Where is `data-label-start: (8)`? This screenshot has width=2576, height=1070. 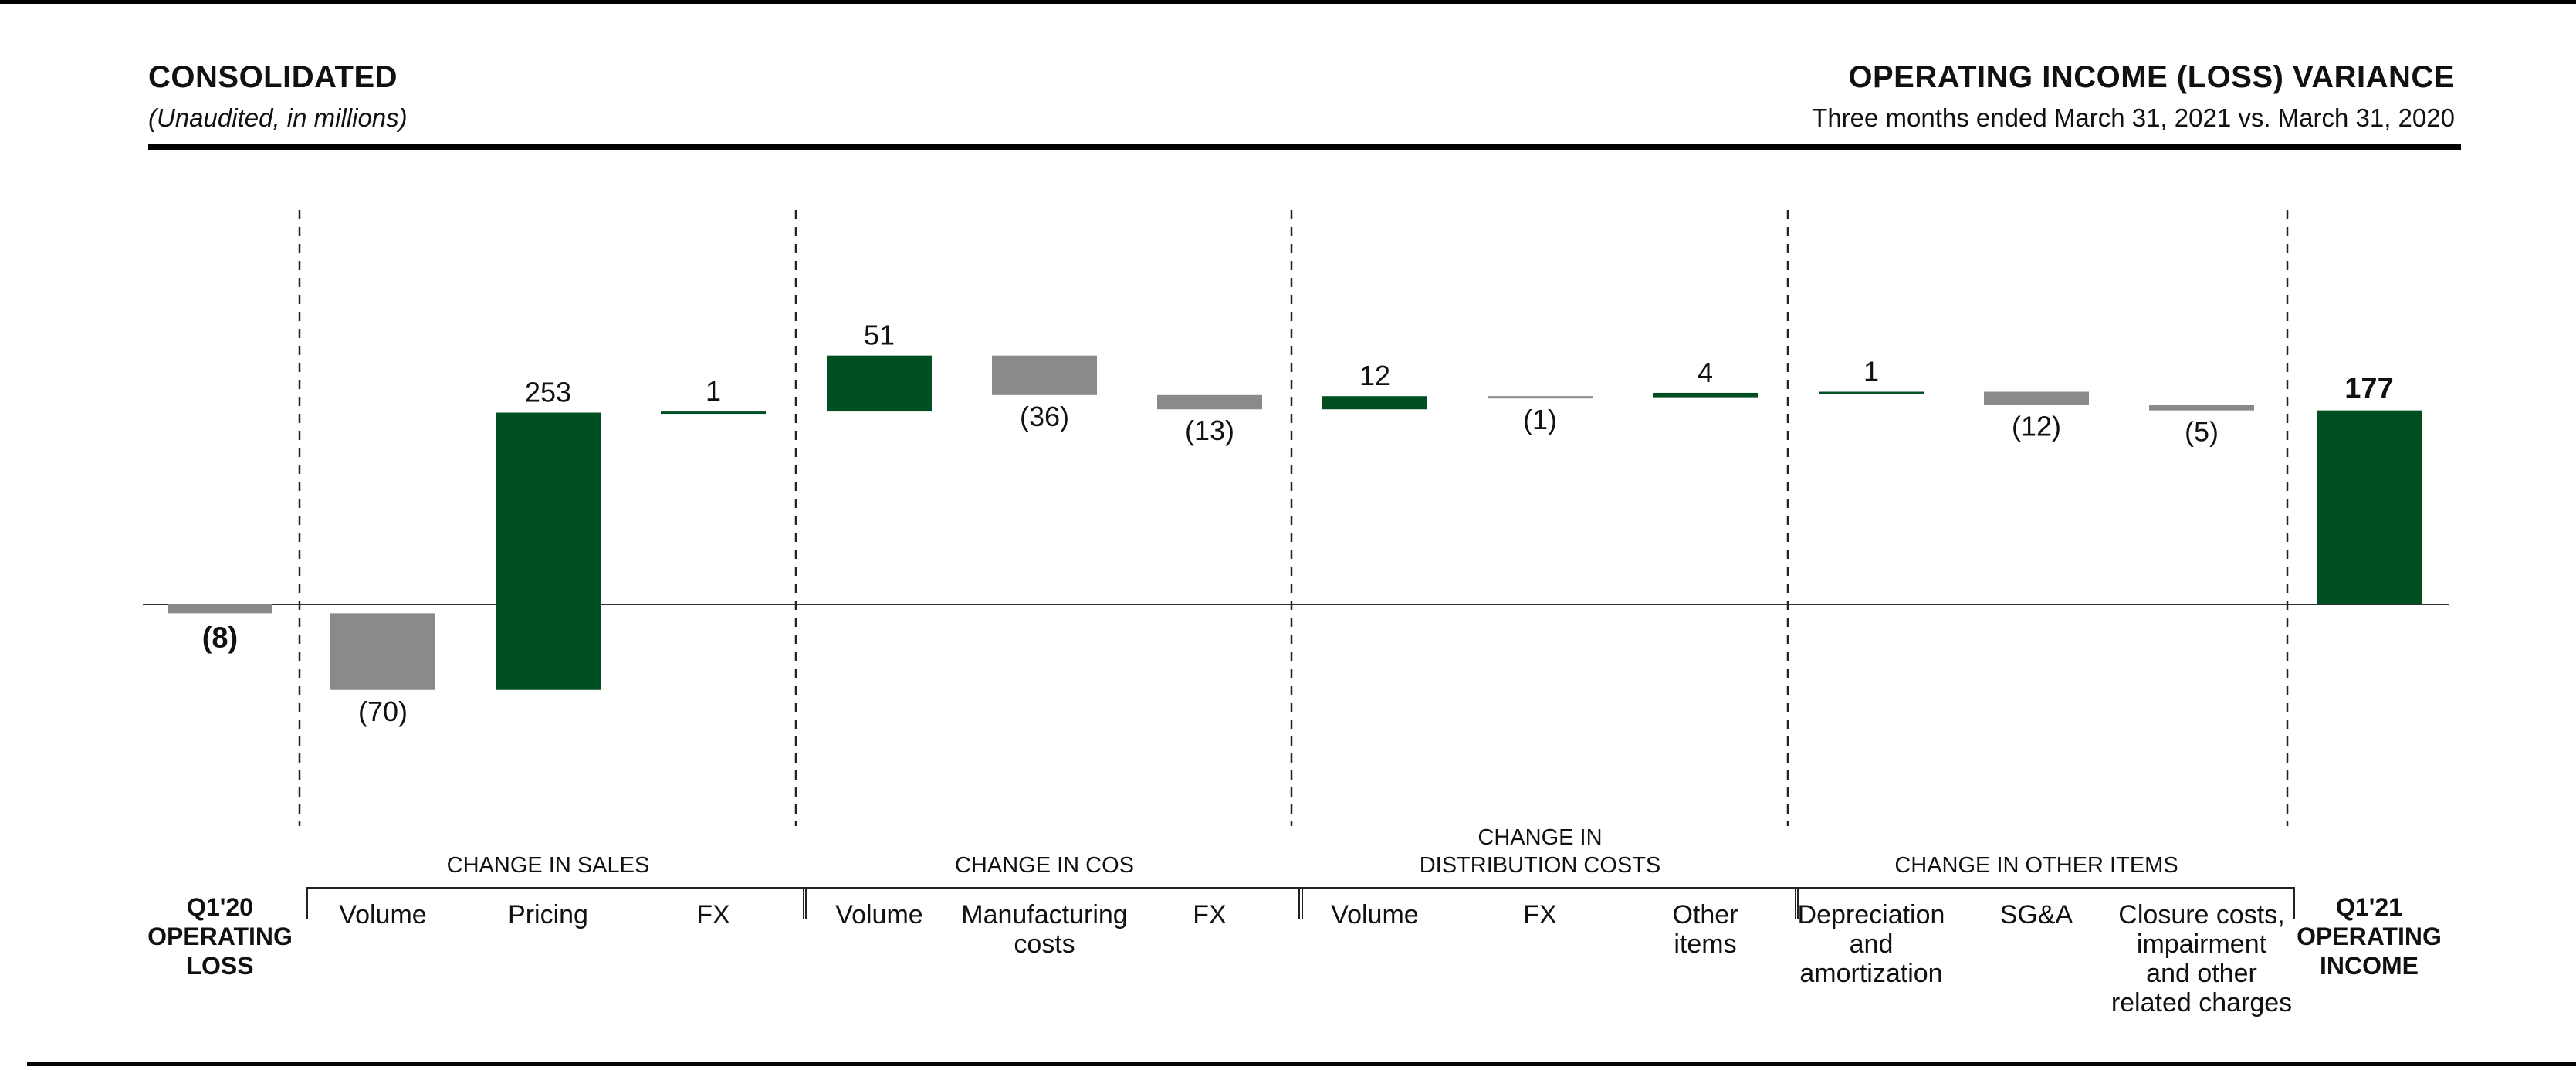 data-label-start: (8) is located at coordinates (220, 637).